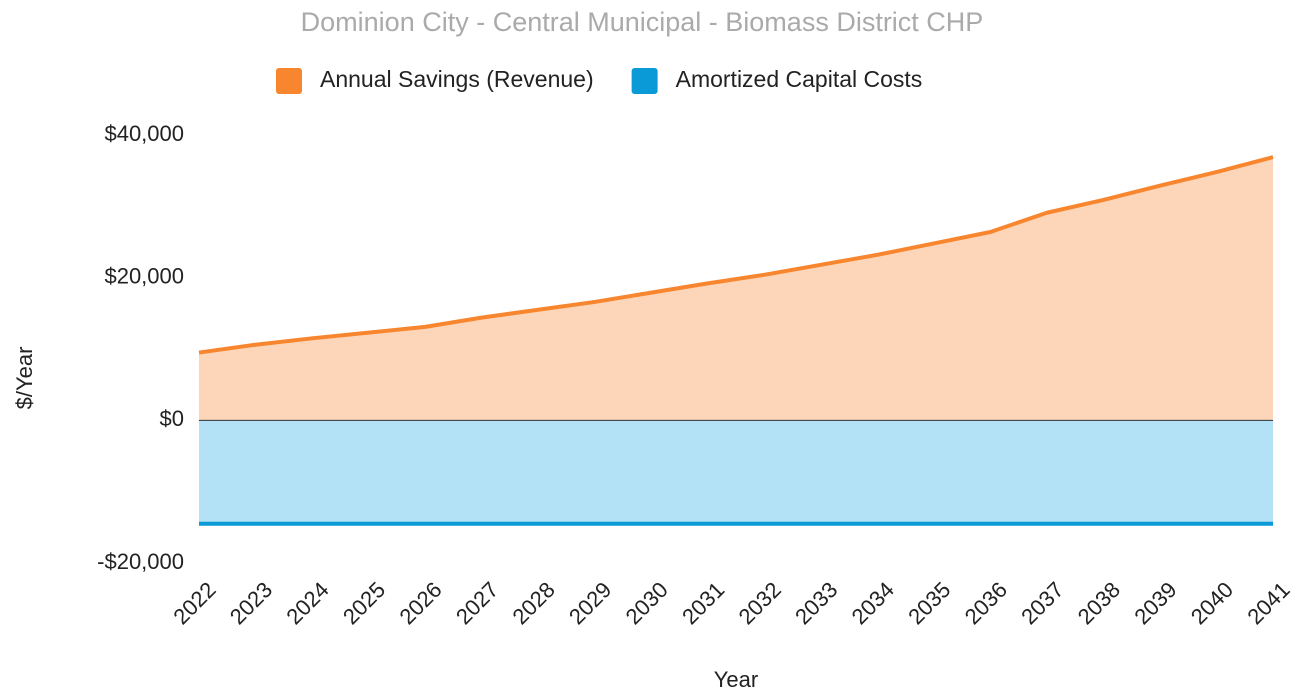  What do you see at coordinates (736, 679) in the screenshot?
I see `x-axis-label: Year` at bounding box center [736, 679].